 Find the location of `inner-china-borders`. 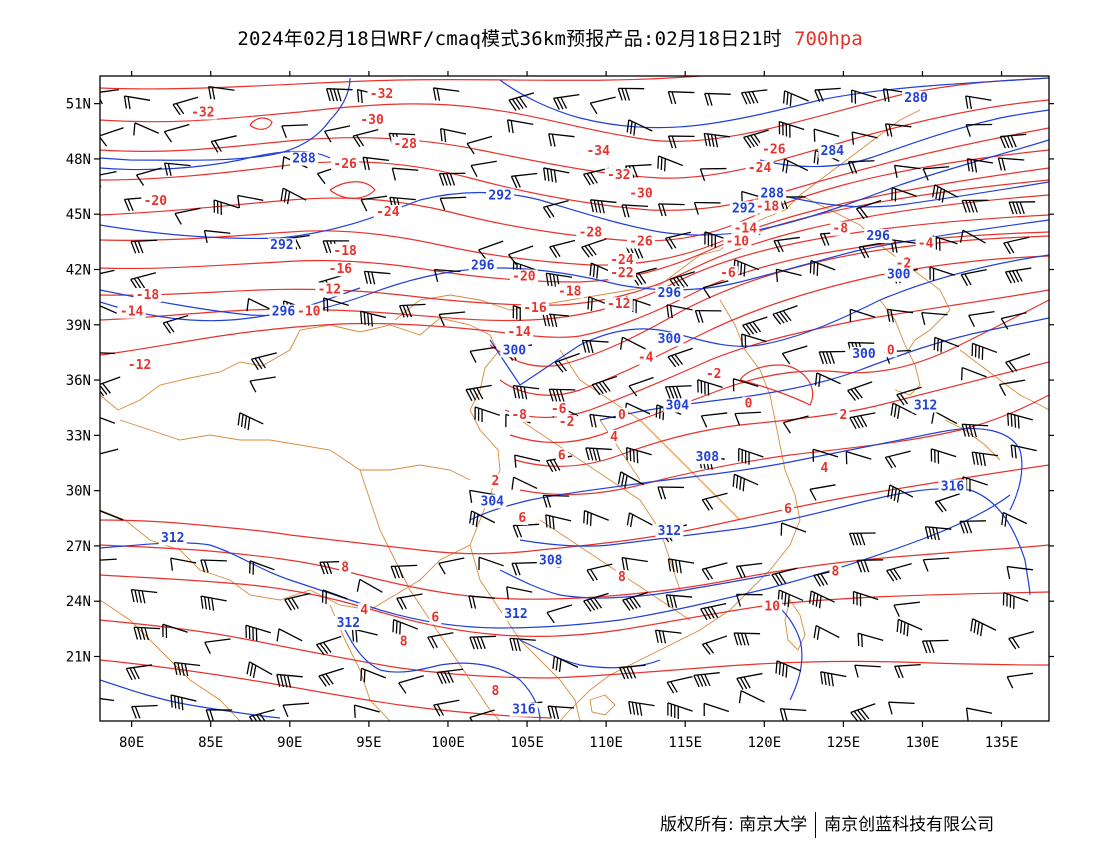

inner-china-borders is located at coordinates (630, 485).